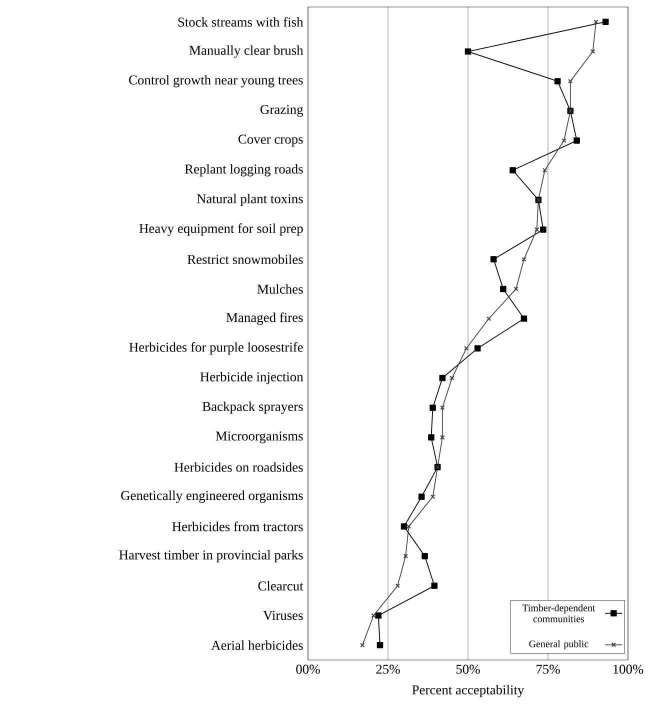 This screenshot has width=665, height=722. I want to click on x-axis-title: Percent acceptability, so click(468, 691).